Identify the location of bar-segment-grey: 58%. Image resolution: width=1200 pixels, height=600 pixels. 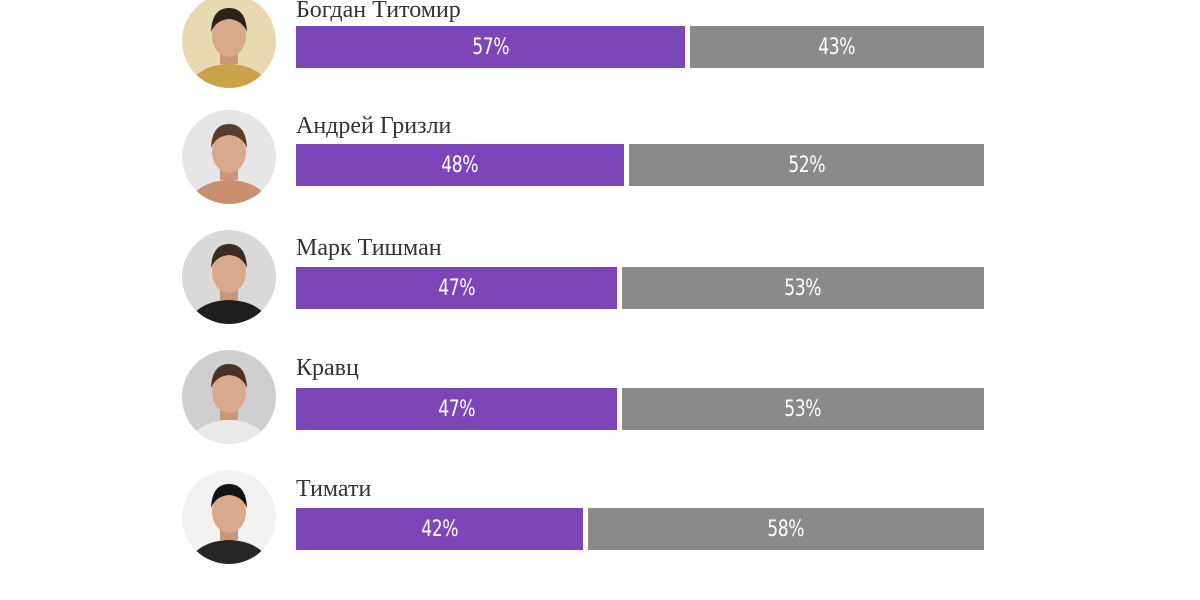
(786, 529).